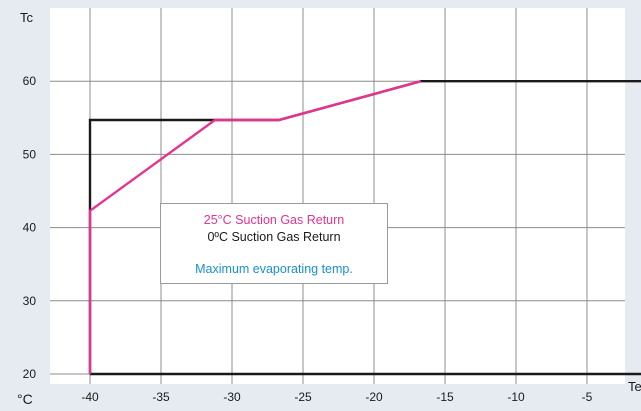  I want to click on x-tick-label: -35, so click(161, 397).